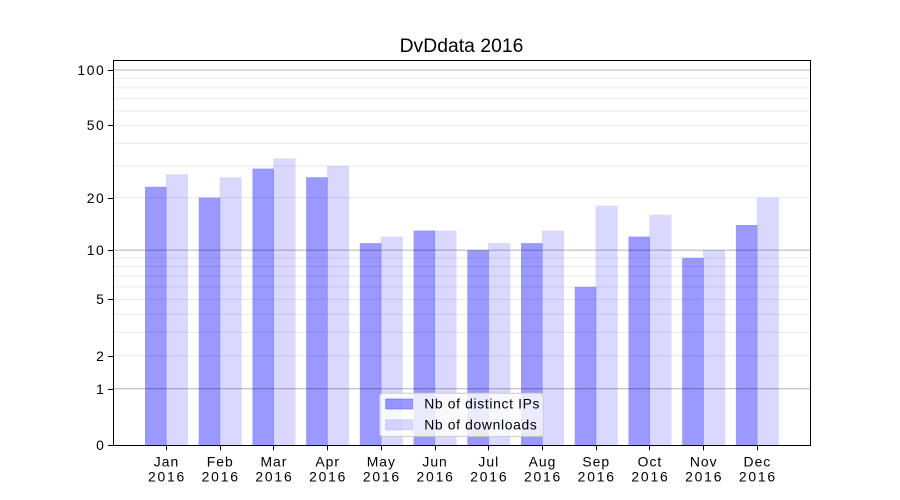 Image resolution: width=900 pixels, height=500 pixels. Describe the element at coordinates (704, 461) in the screenshot. I see `svg-text: Nov` at that location.